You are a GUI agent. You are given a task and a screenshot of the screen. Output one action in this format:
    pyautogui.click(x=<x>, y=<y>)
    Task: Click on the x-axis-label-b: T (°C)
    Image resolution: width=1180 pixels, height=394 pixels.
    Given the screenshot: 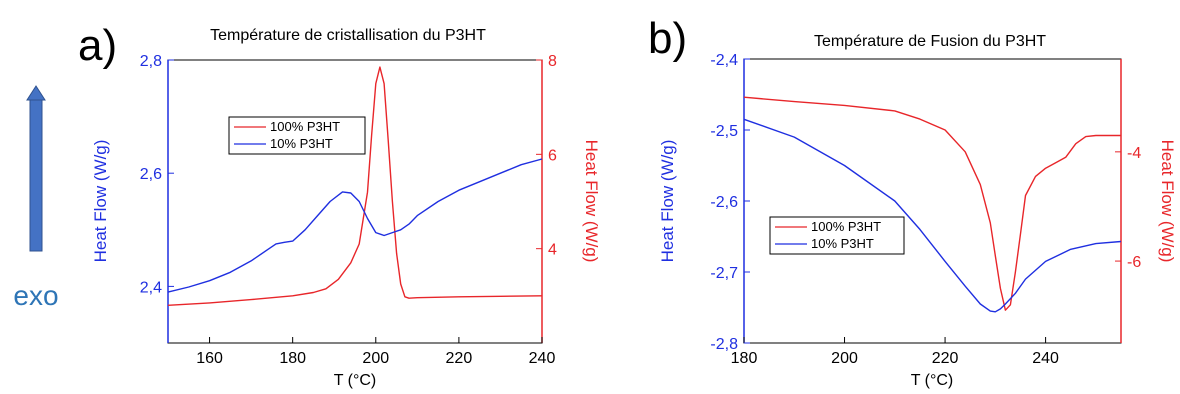 What is the action you would take?
    pyautogui.click(x=932, y=380)
    